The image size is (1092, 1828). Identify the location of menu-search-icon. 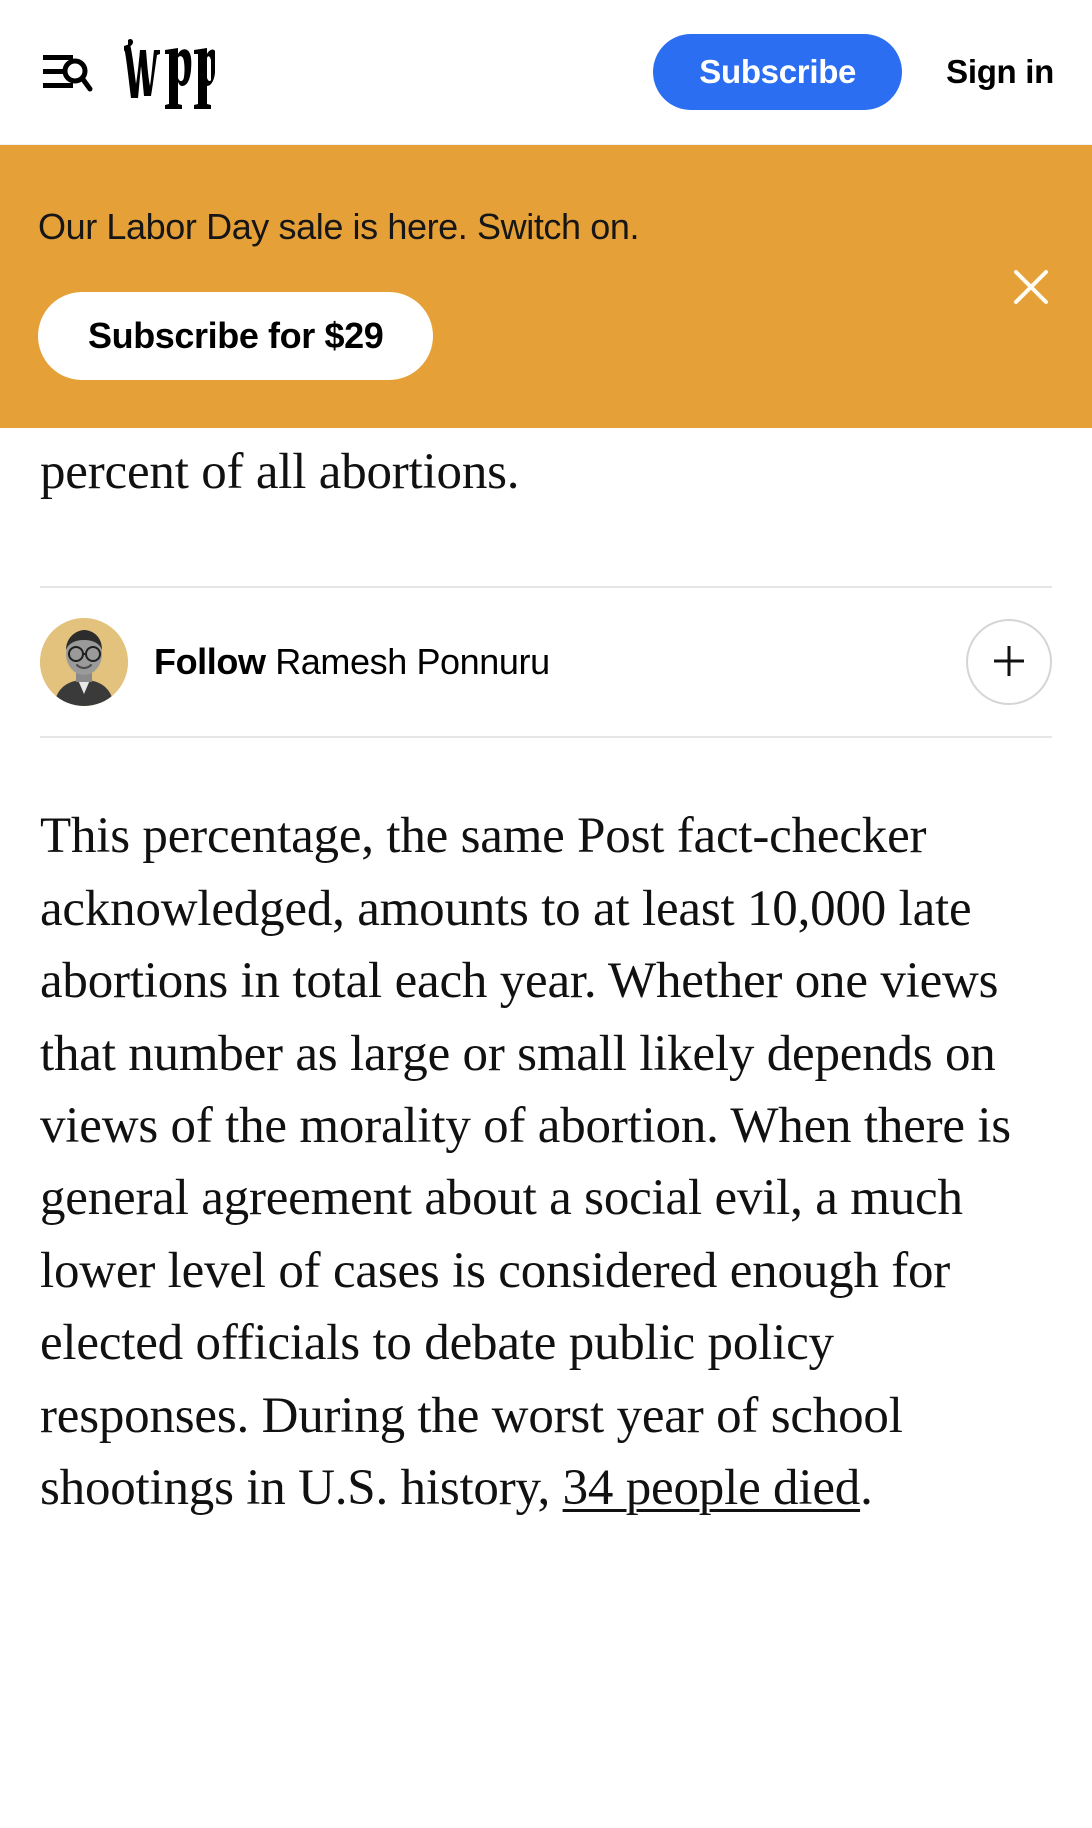
(67, 72).